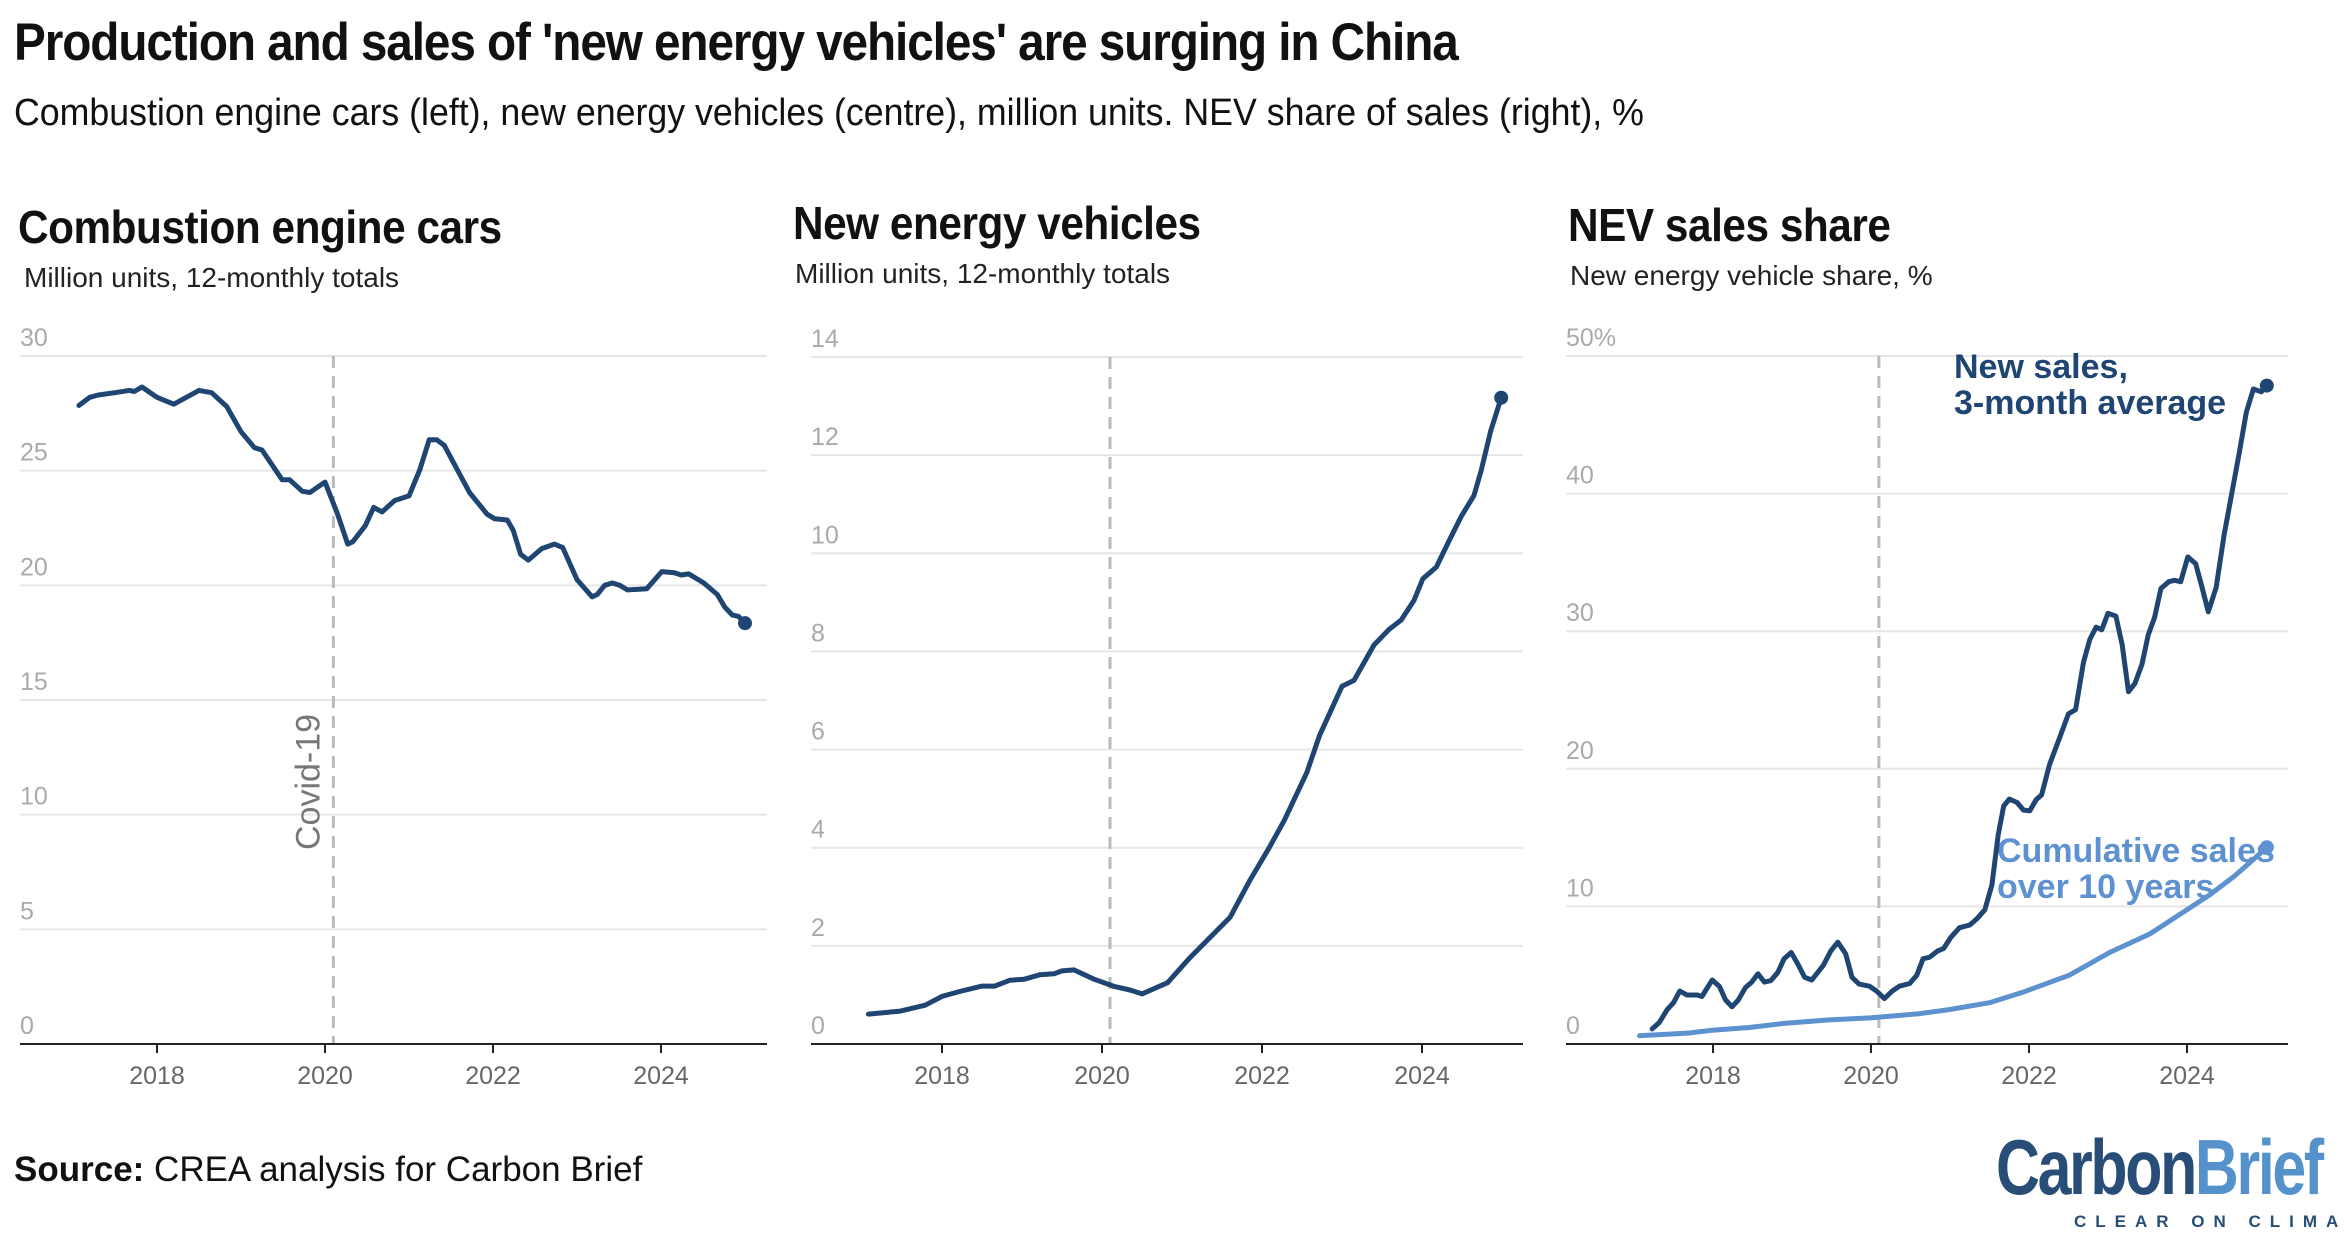 The image size is (2346, 1240). What do you see at coordinates (2259, 1167) in the screenshot?
I see `logo-text-light: Brief` at bounding box center [2259, 1167].